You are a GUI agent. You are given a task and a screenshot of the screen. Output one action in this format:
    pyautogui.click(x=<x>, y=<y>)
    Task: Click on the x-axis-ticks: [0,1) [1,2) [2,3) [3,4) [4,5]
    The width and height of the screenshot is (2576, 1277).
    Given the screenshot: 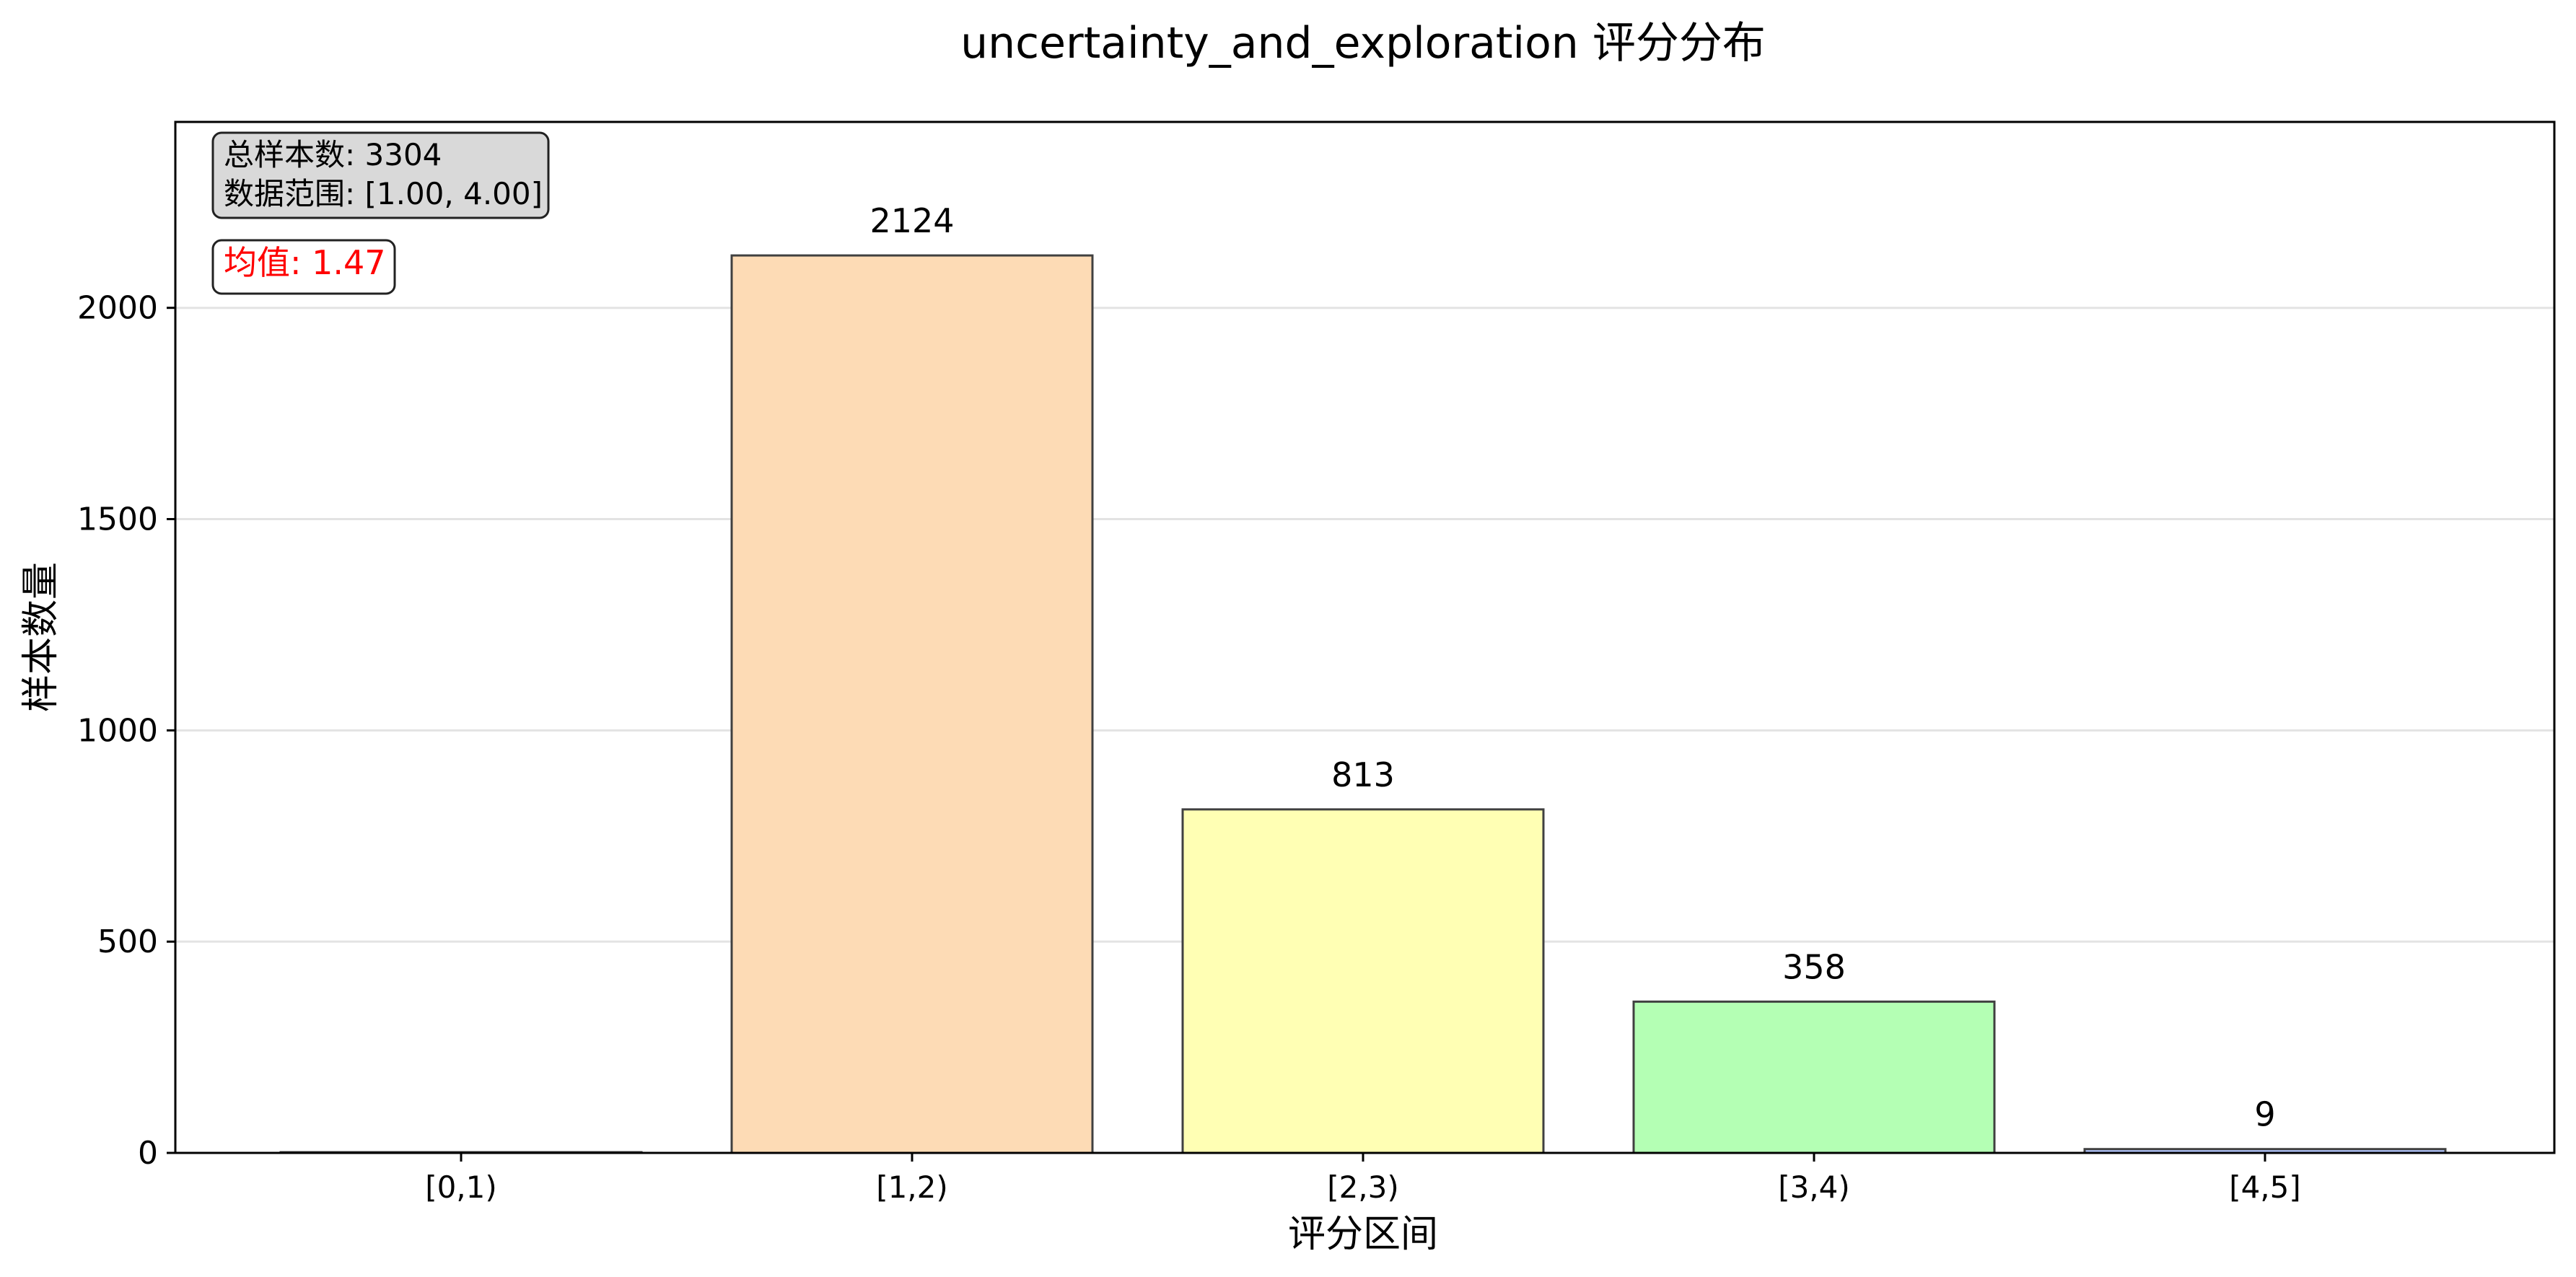 What is the action you would take?
    pyautogui.click(x=1363, y=1179)
    